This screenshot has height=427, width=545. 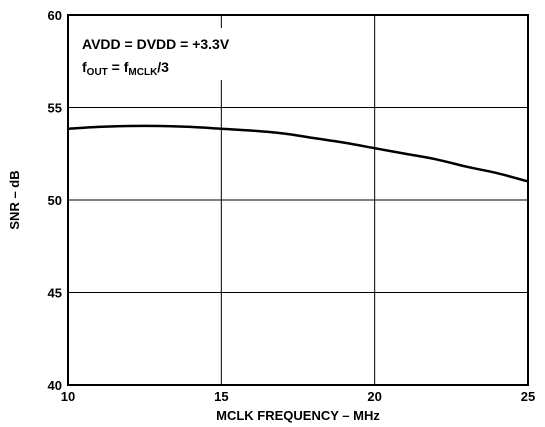 I want to click on y-tick-45: 45, so click(x=55, y=293).